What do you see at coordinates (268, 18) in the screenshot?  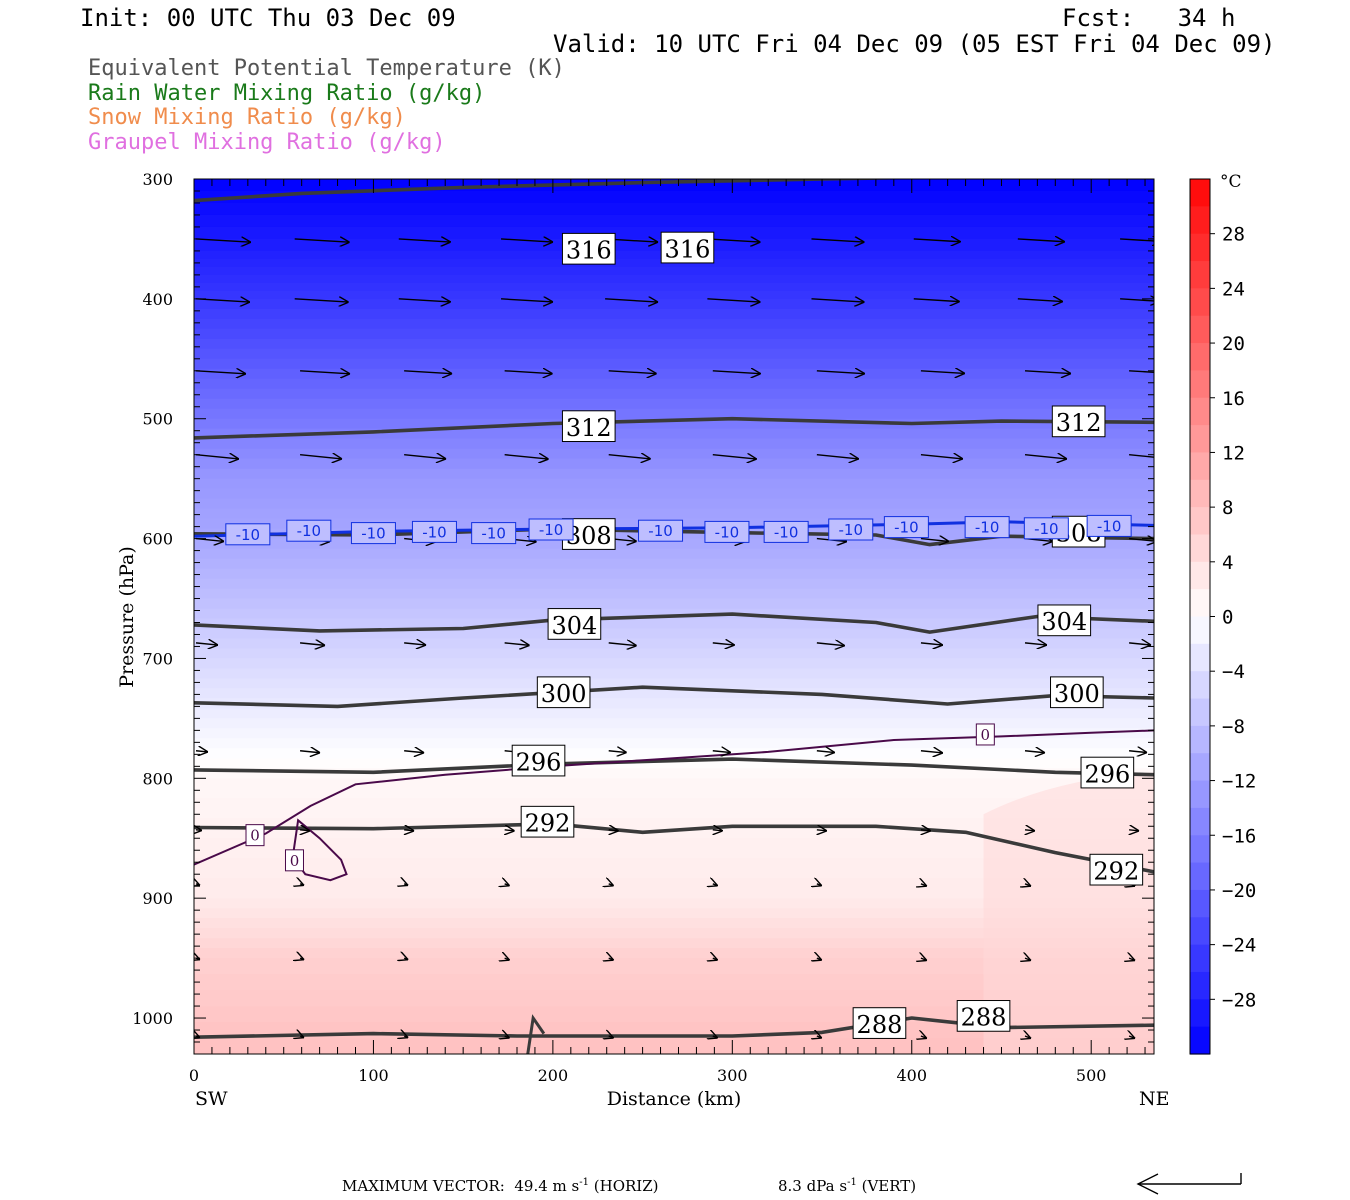 I see `init-time-label: Init: 00 UTC Thu 03 Dec 09` at bounding box center [268, 18].